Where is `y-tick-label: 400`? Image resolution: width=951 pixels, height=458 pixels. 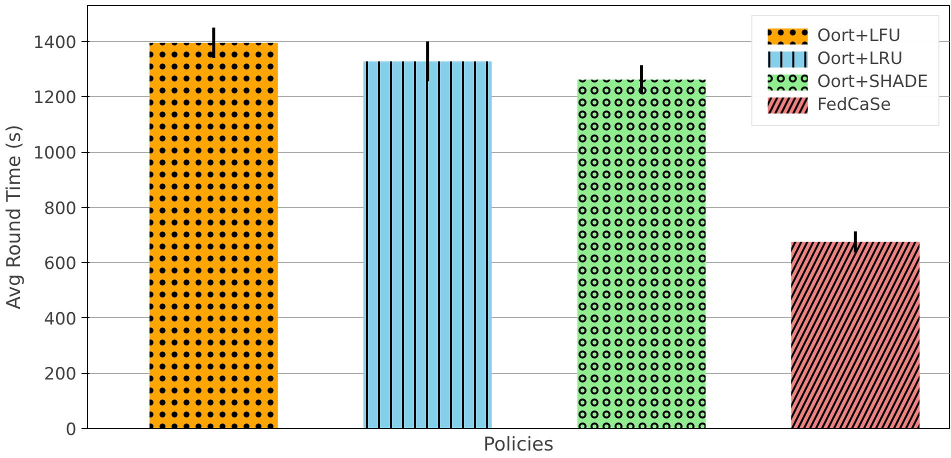 y-tick-label: 400 is located at coordinates (60, 319).